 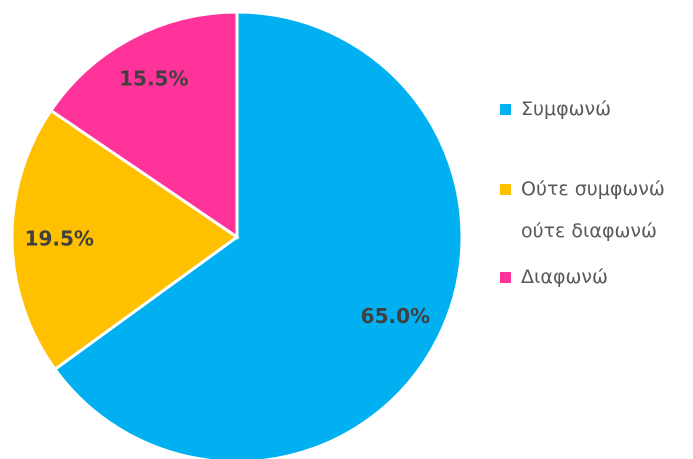 I want to click on legend-item: Διαφωνώ, so click(x=595, y=277).